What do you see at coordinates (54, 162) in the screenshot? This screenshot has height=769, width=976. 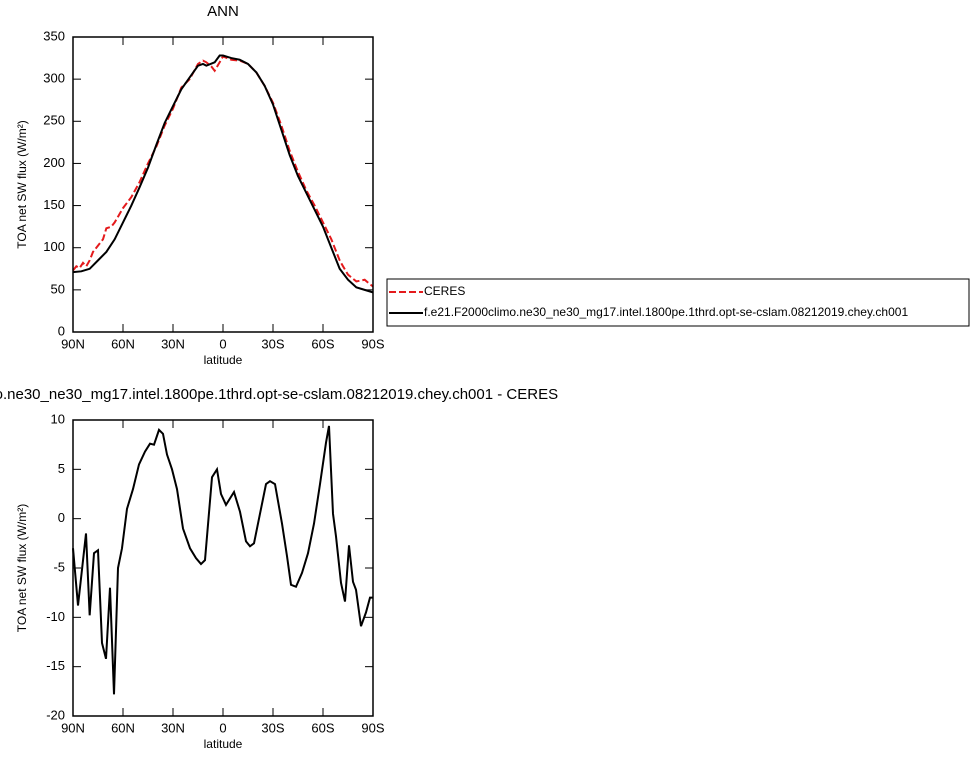 I see `y-tick-label: 200` at bounding box center [54, 162].